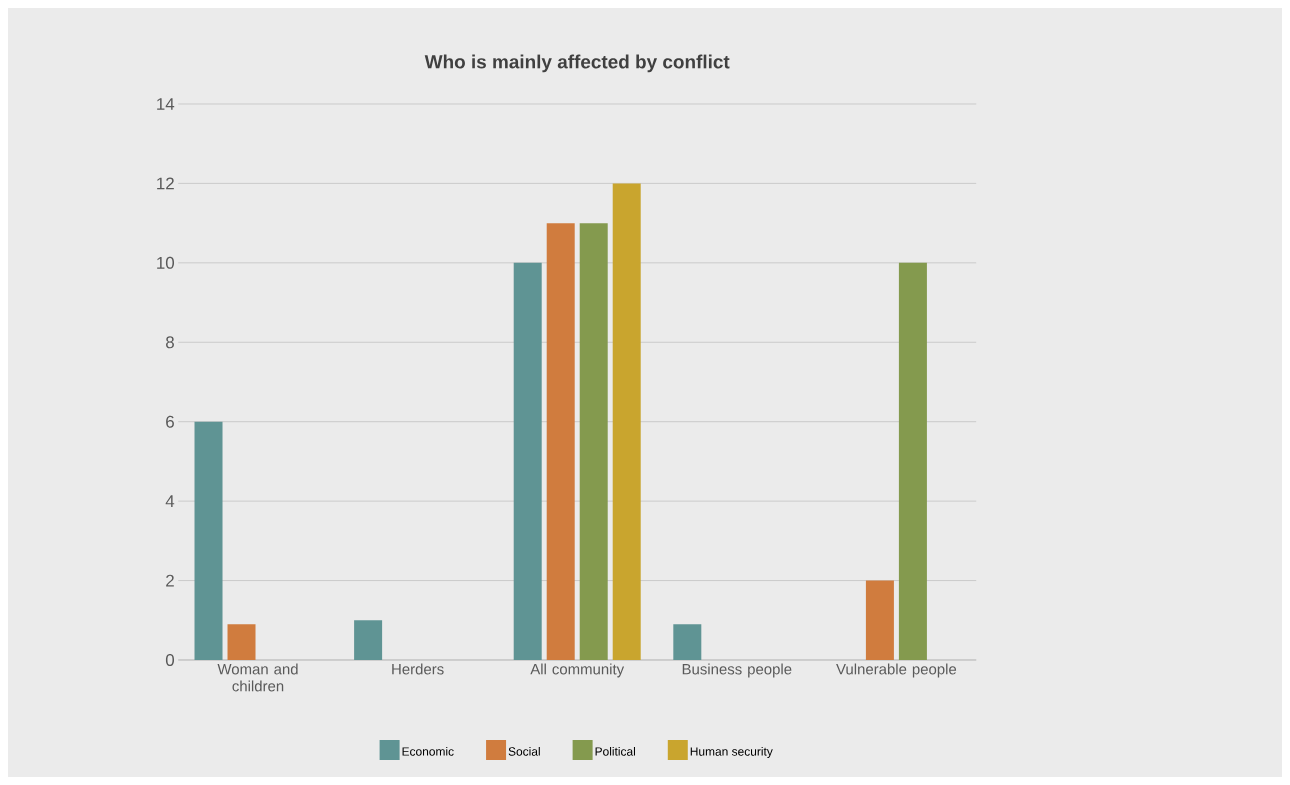  Describe the element at coordinates (731, 752) in the screenshot. I see `legend-label: Human security` at that location.